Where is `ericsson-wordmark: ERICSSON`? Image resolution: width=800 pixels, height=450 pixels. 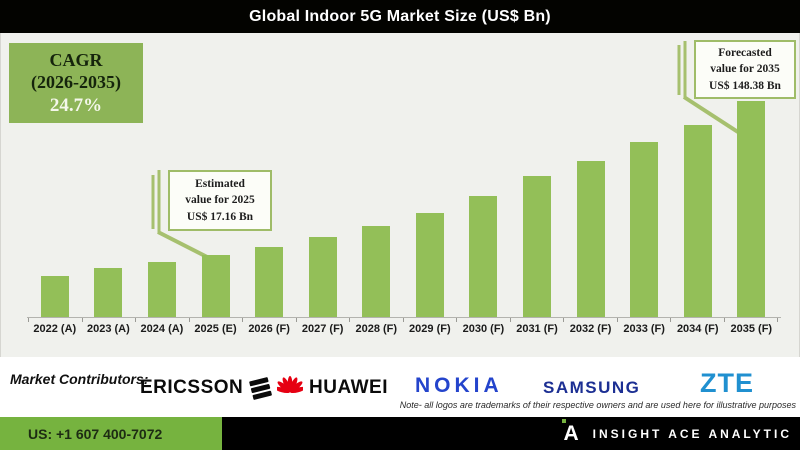
ericsson-wordmark: ERICSSON is located at coordinates (192, 387).